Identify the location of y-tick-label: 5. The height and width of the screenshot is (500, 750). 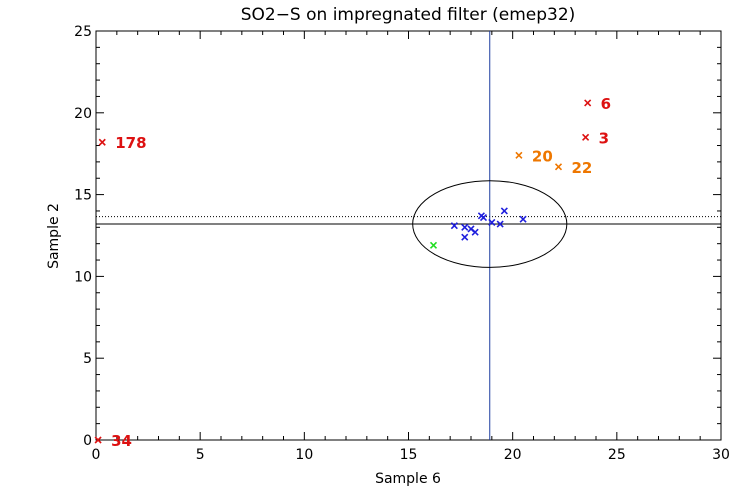
(87, 359).